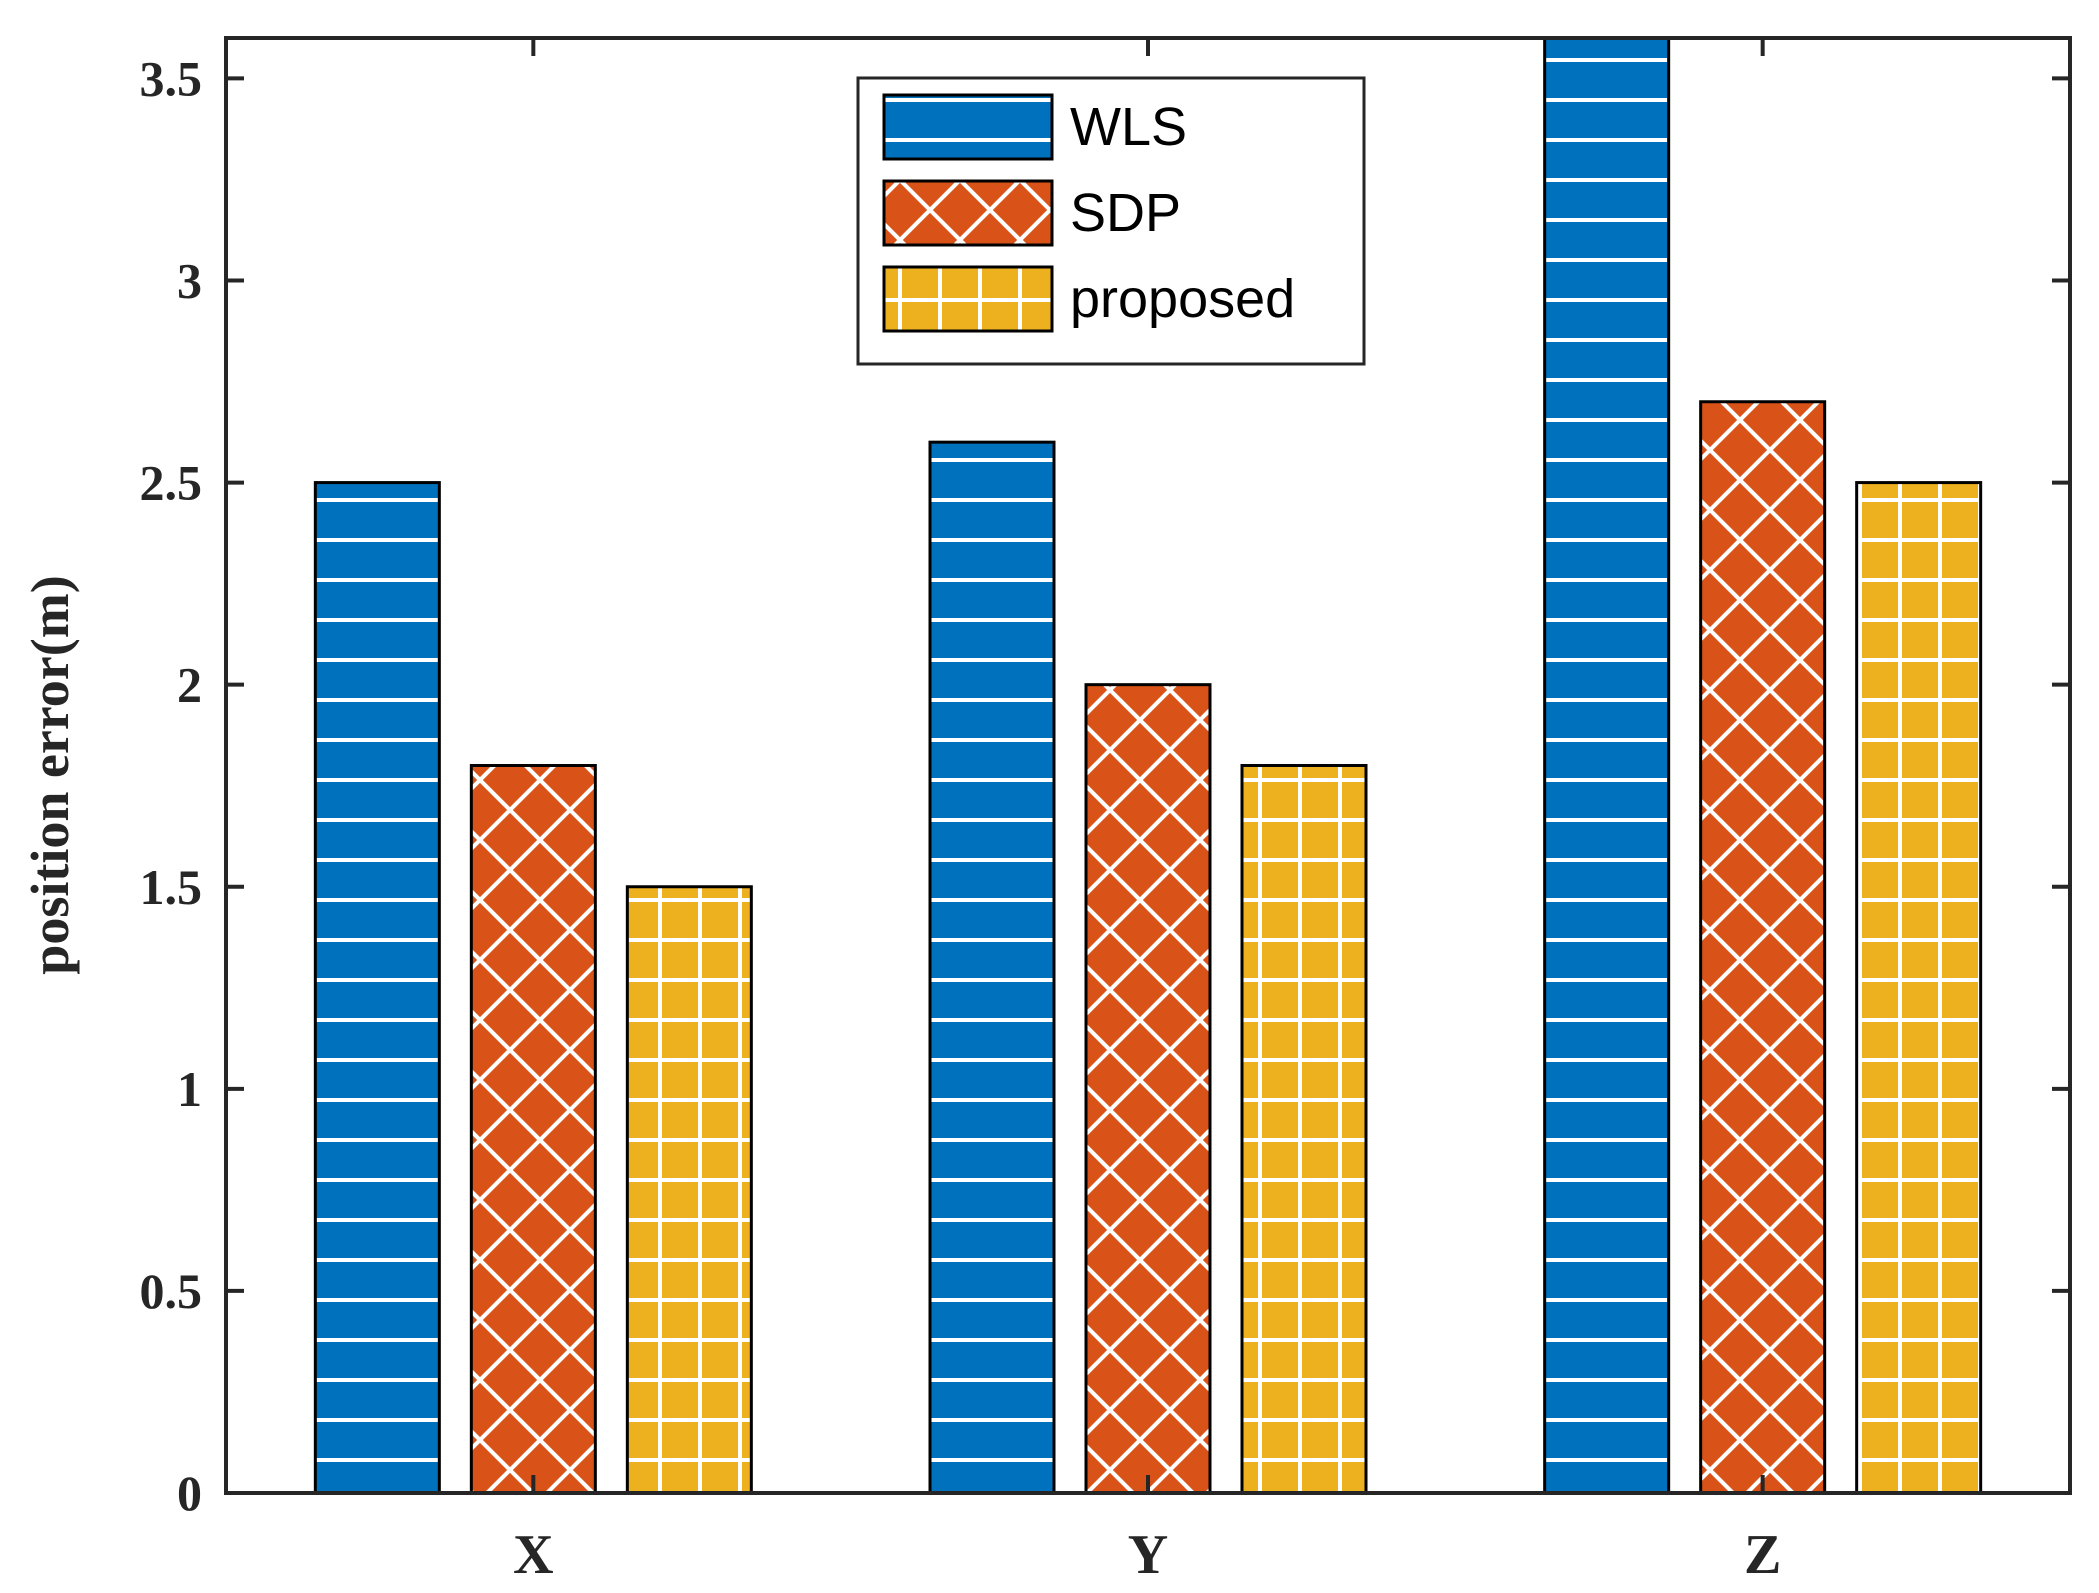  Describe the element at coordinates (171, 78) in the screenshot. I see `y-tick-label: 3.5` at that location.